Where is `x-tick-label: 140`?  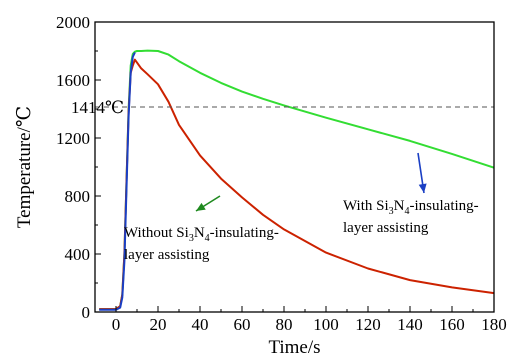 x-tick-label: 140 is located at coordinates (410, 324).